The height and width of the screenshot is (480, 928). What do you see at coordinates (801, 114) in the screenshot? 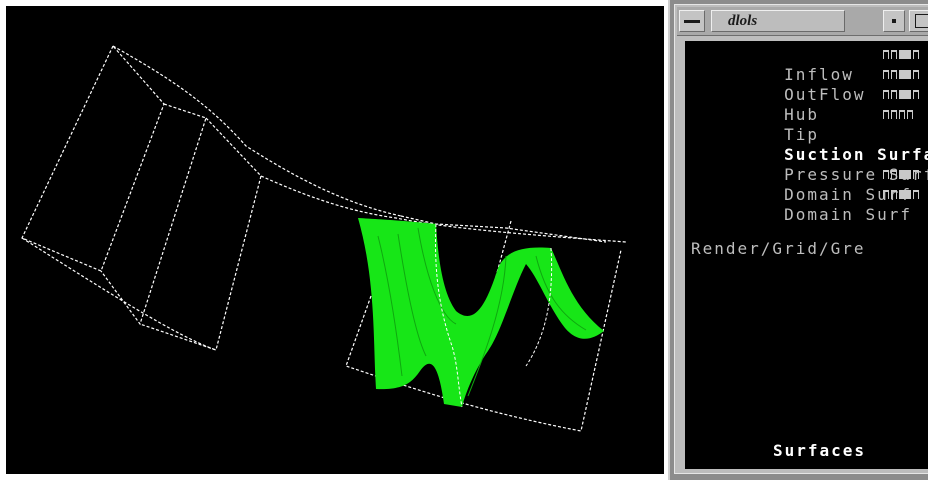
I see `surface-label: Hub` at bounding box center [801, 114].